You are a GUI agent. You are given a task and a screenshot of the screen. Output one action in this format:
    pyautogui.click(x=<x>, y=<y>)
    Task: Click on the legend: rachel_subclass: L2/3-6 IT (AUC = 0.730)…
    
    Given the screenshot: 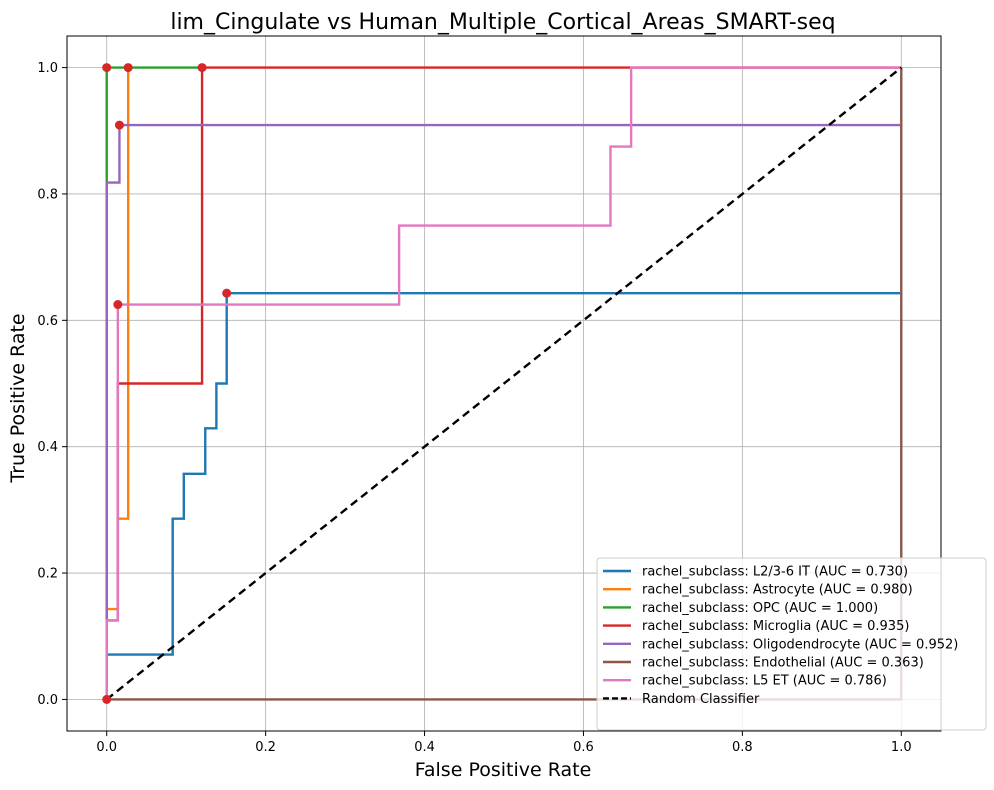 What is the action you would take?
    pyautogui.click(x=791, y=644)
    